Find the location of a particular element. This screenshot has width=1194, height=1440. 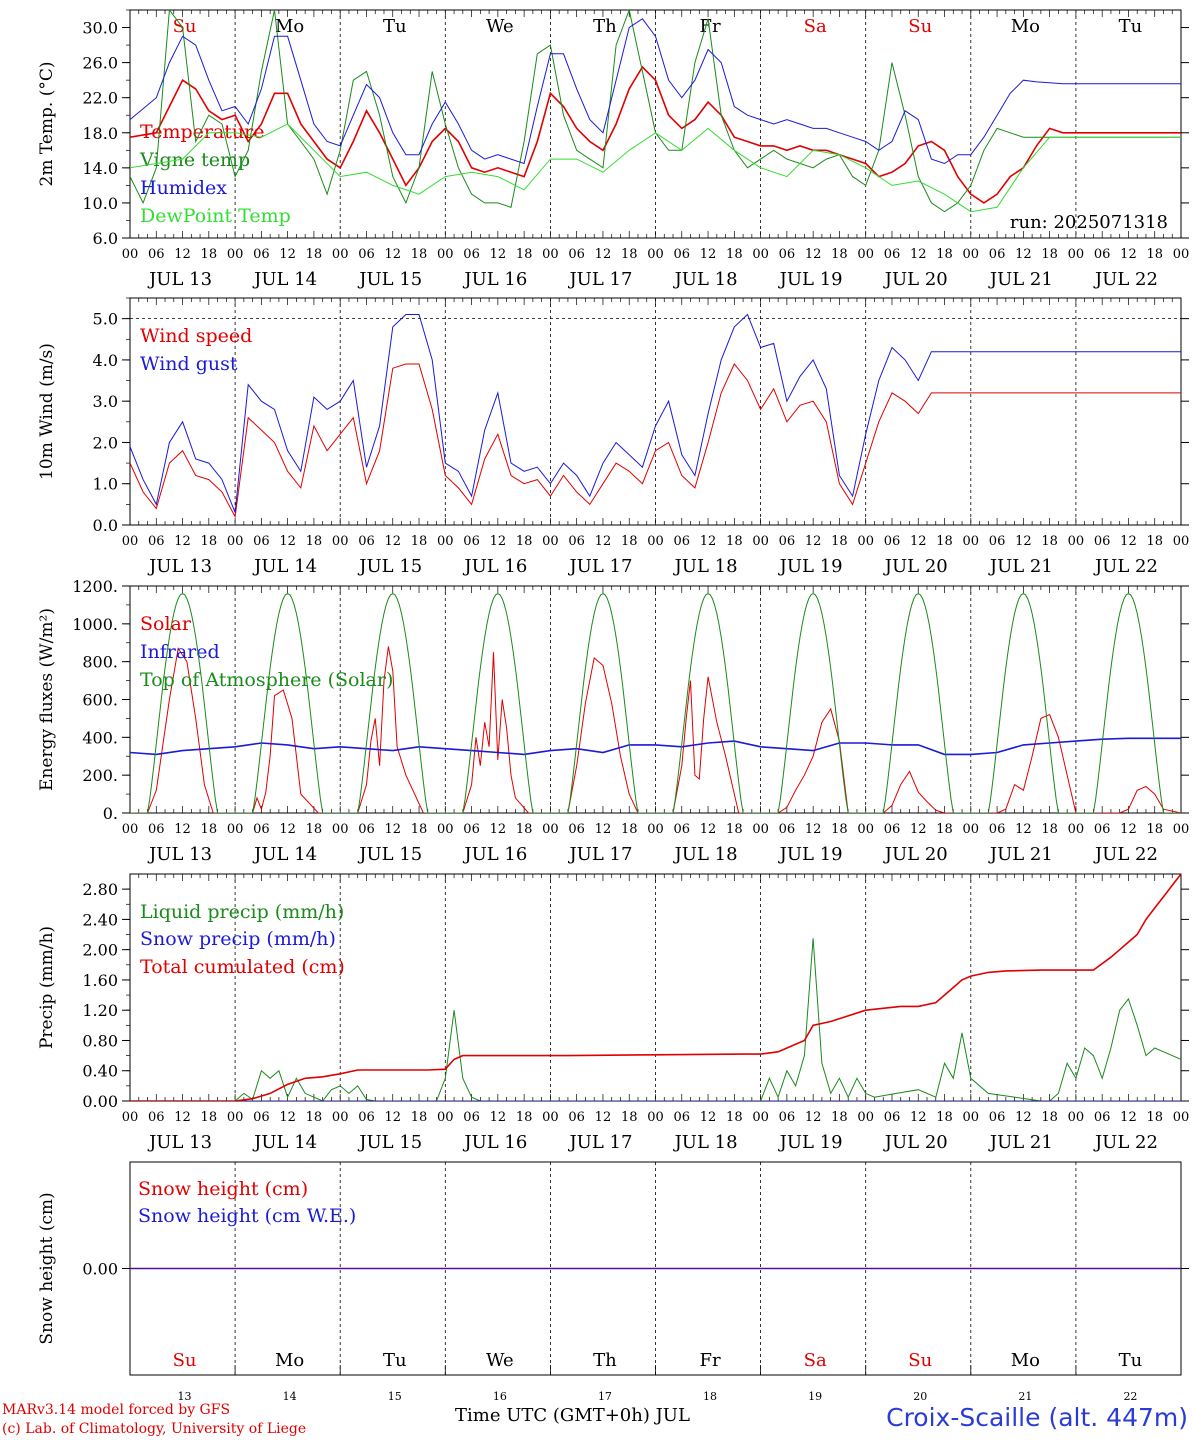

y-tick-label: 5.0 is located at coordinates (105, 319).